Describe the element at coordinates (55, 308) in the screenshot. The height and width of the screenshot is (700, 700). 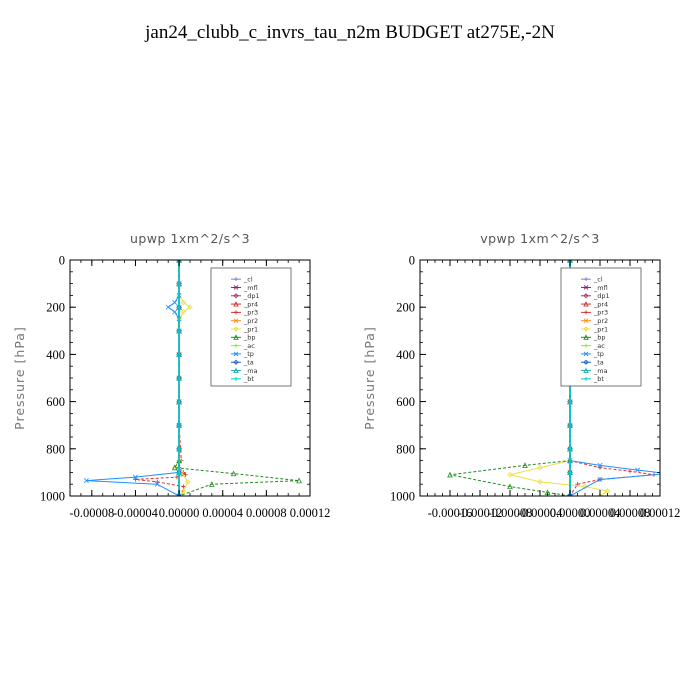
I see `y-tick-label: 200` at that location.